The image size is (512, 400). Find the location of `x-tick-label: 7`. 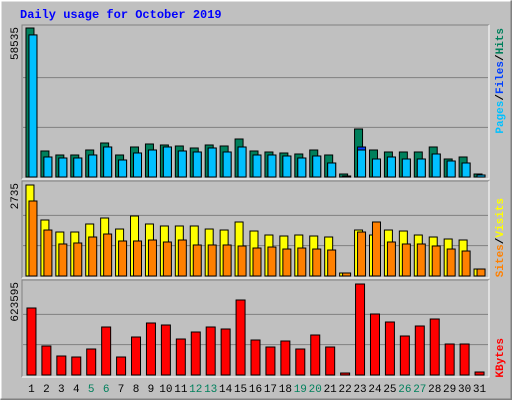

x-tick-label: 7 is located at coordinates (121, 390).